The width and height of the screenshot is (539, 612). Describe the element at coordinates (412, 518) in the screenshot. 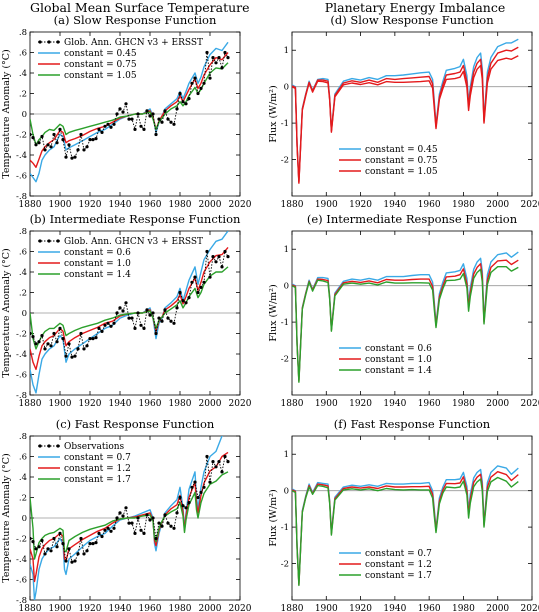

I see `plot-frame` at that location.